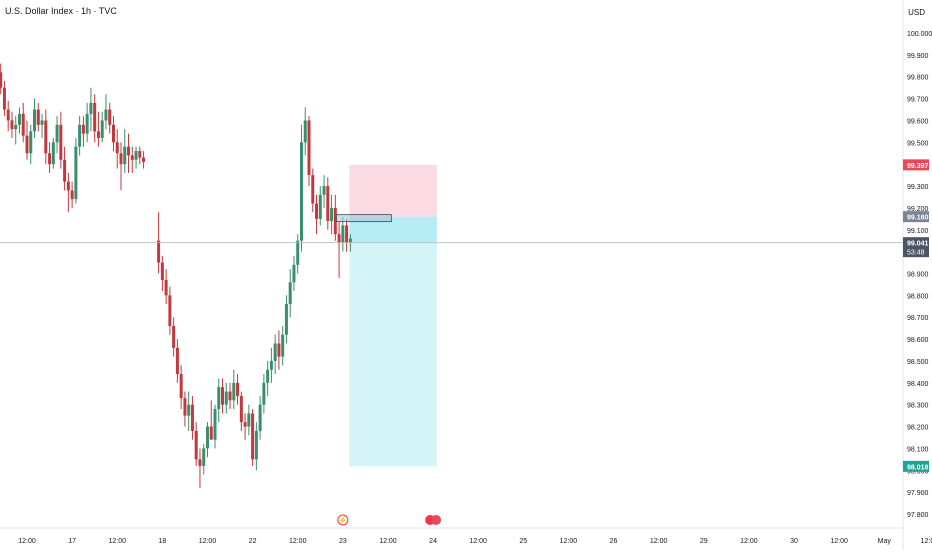 This screenshot has height=555, width=932. What do you see at coordinates (918, 231) in the screenshot?
I see `y-tick-label: 99.100` at bounding box center [918, 231].